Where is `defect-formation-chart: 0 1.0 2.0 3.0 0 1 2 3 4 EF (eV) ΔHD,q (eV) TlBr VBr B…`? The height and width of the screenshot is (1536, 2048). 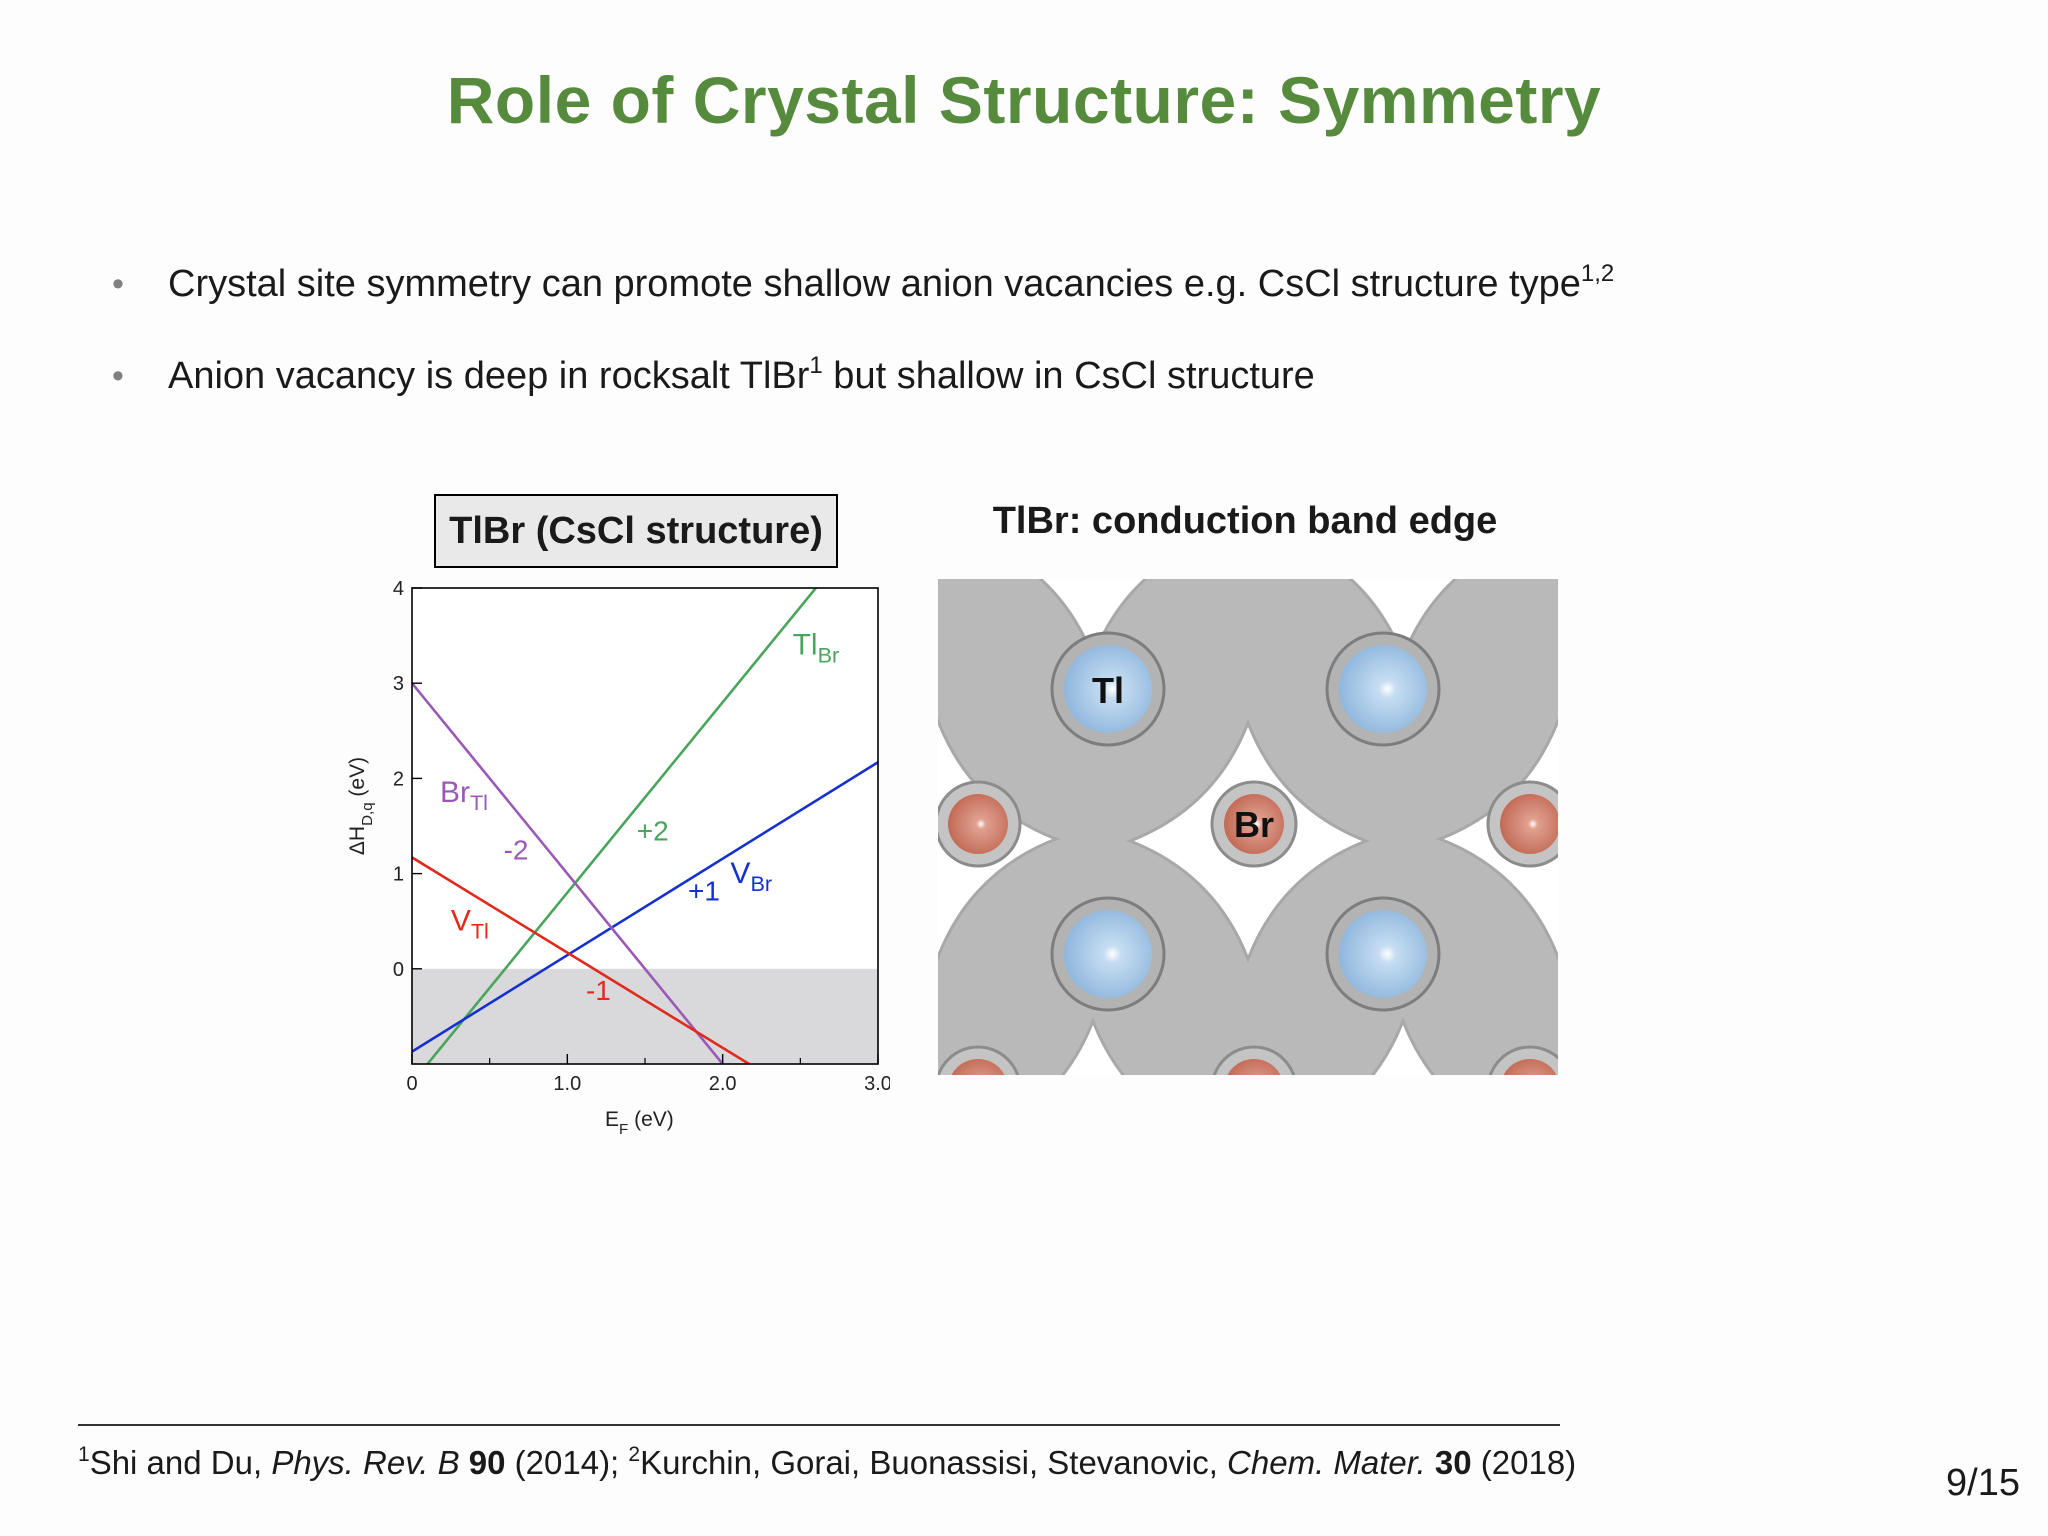
defect-formation-chart: 0 1.0 2.0 3.0 0 1 2 3 4 EF (eV) ΔHD,q (eV) TlBr VBr B… is located at coordinates (618, 858).